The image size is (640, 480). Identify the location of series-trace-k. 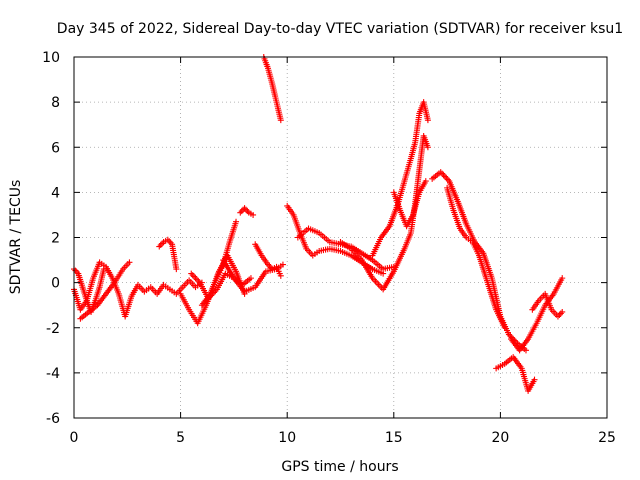
(272, 89).